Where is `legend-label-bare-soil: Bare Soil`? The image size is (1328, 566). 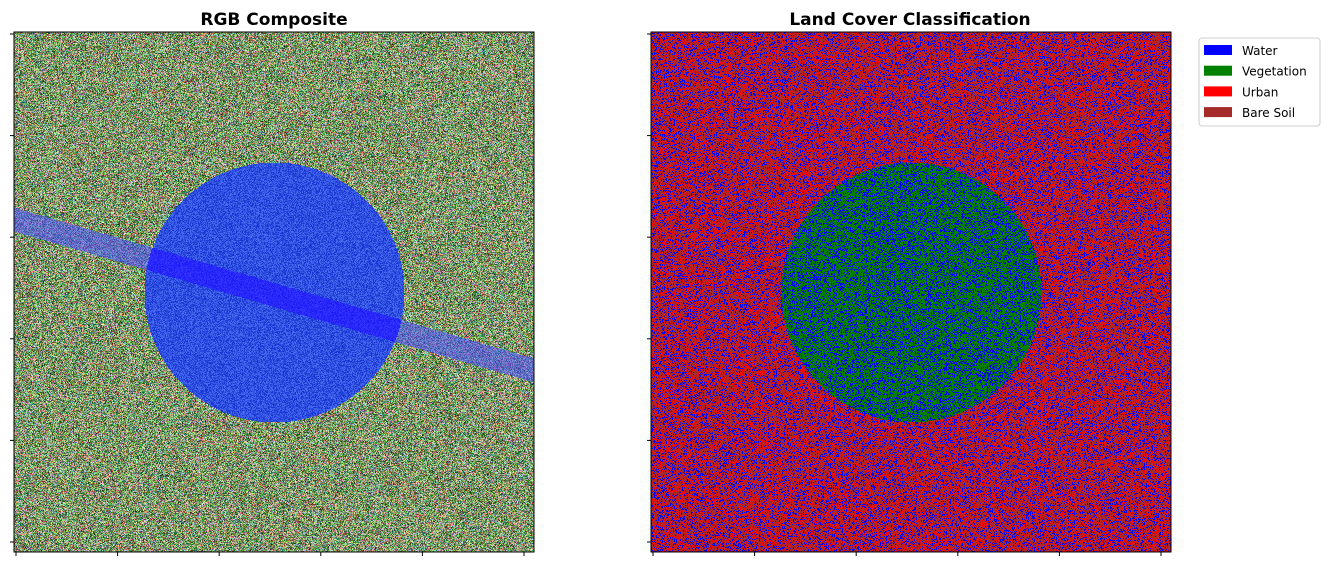
legend-label-bare-soil: Bare Soil is located at coordinates (1268, 113).